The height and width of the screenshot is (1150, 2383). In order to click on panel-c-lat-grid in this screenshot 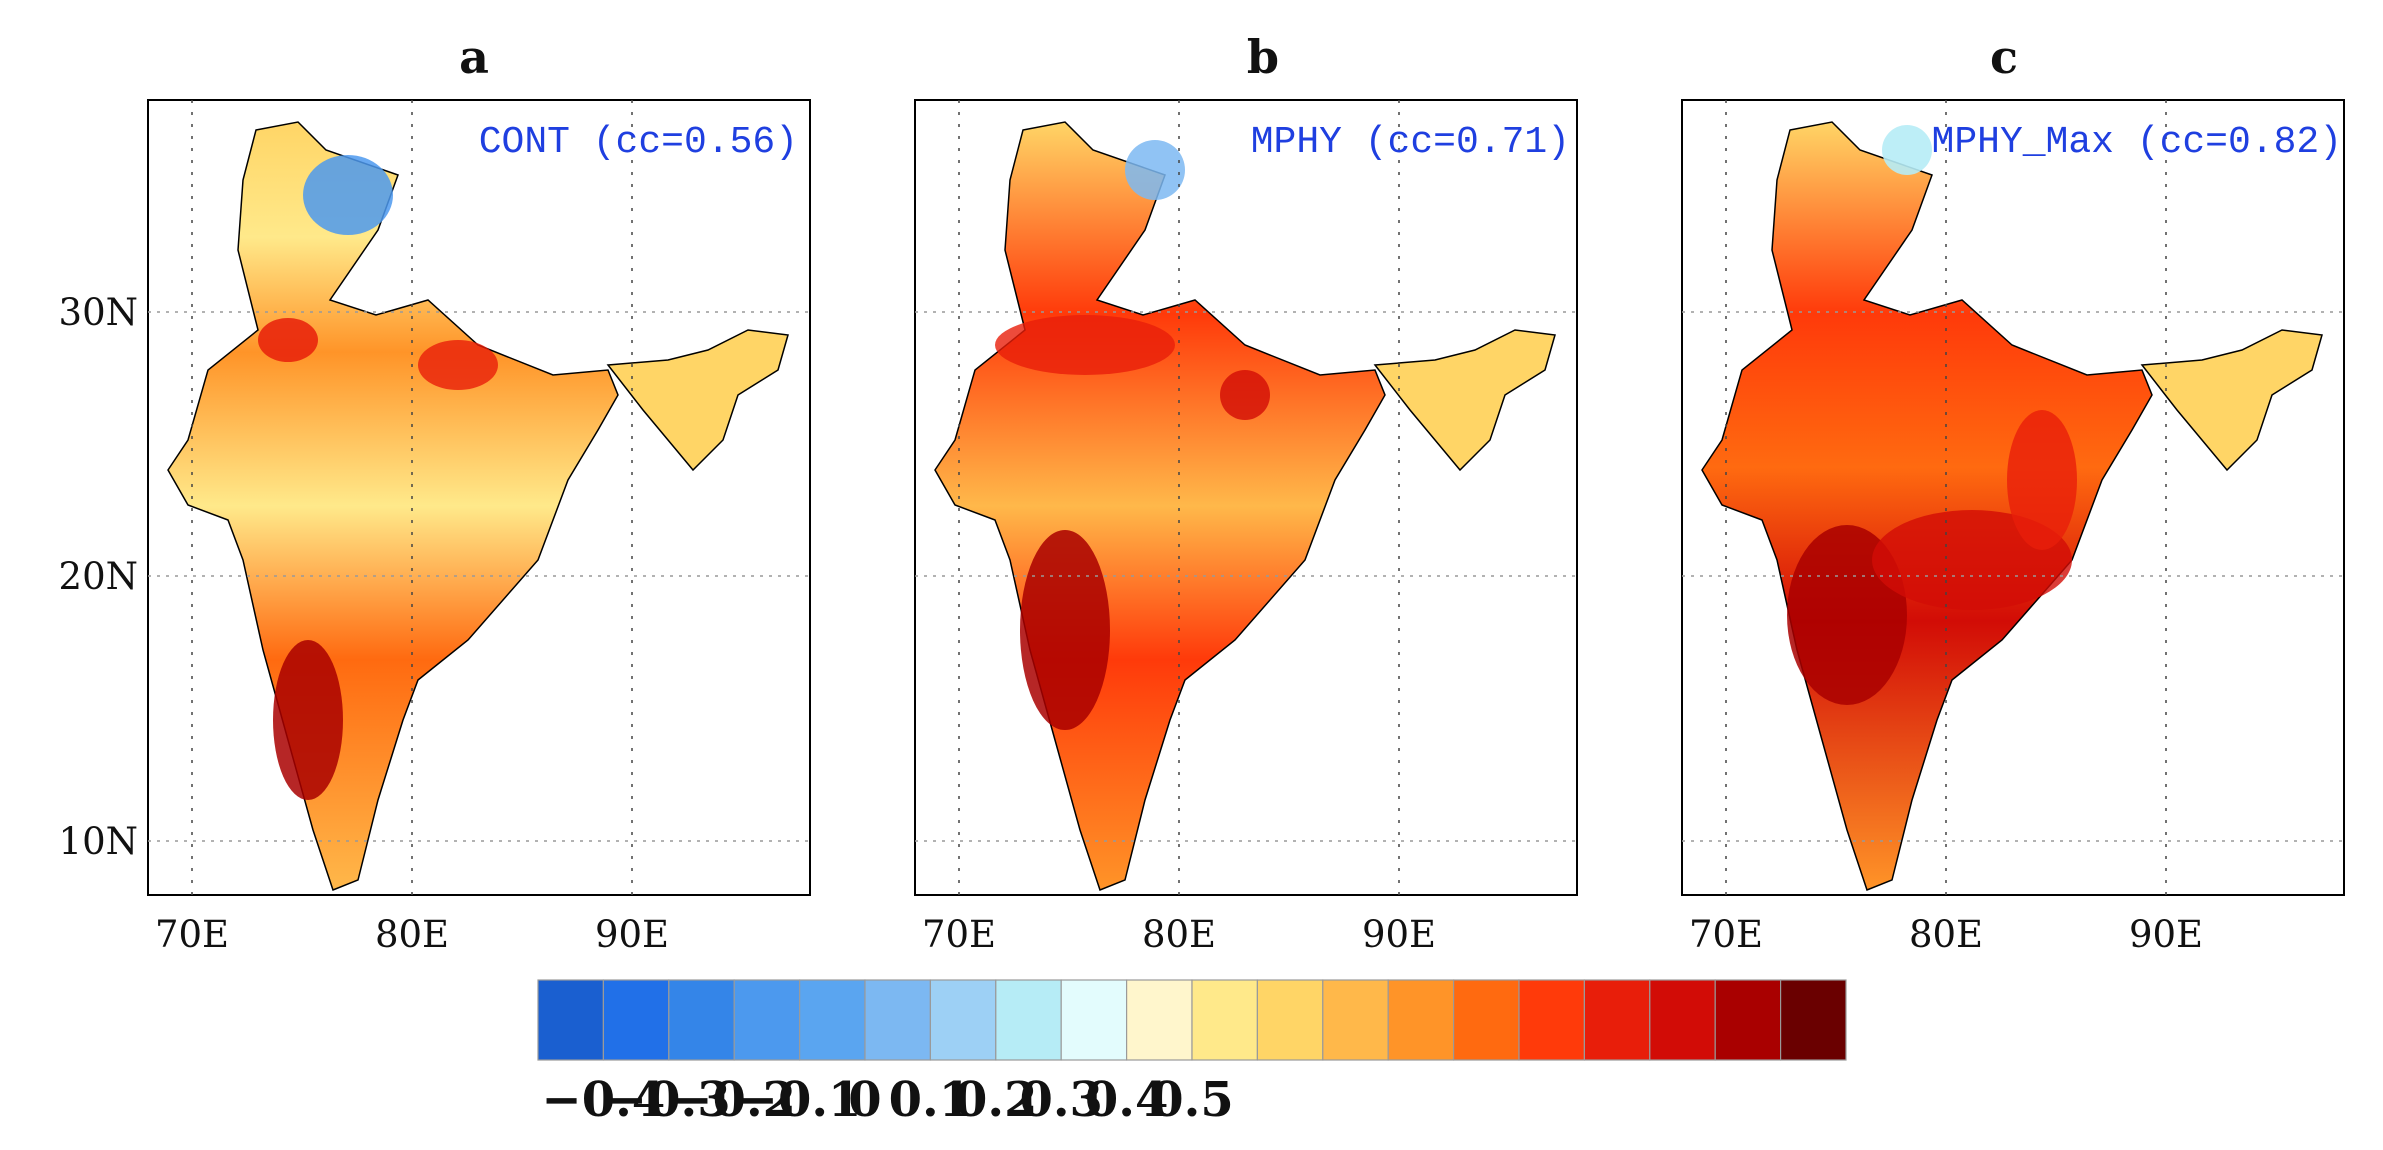, I will do `click(2013, 576)`.